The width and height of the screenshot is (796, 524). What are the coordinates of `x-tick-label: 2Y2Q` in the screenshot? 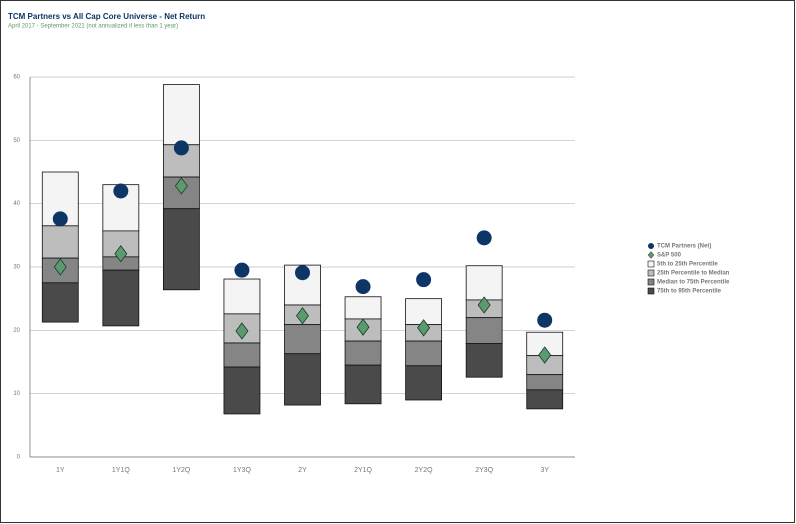 It's located at (424, 470).